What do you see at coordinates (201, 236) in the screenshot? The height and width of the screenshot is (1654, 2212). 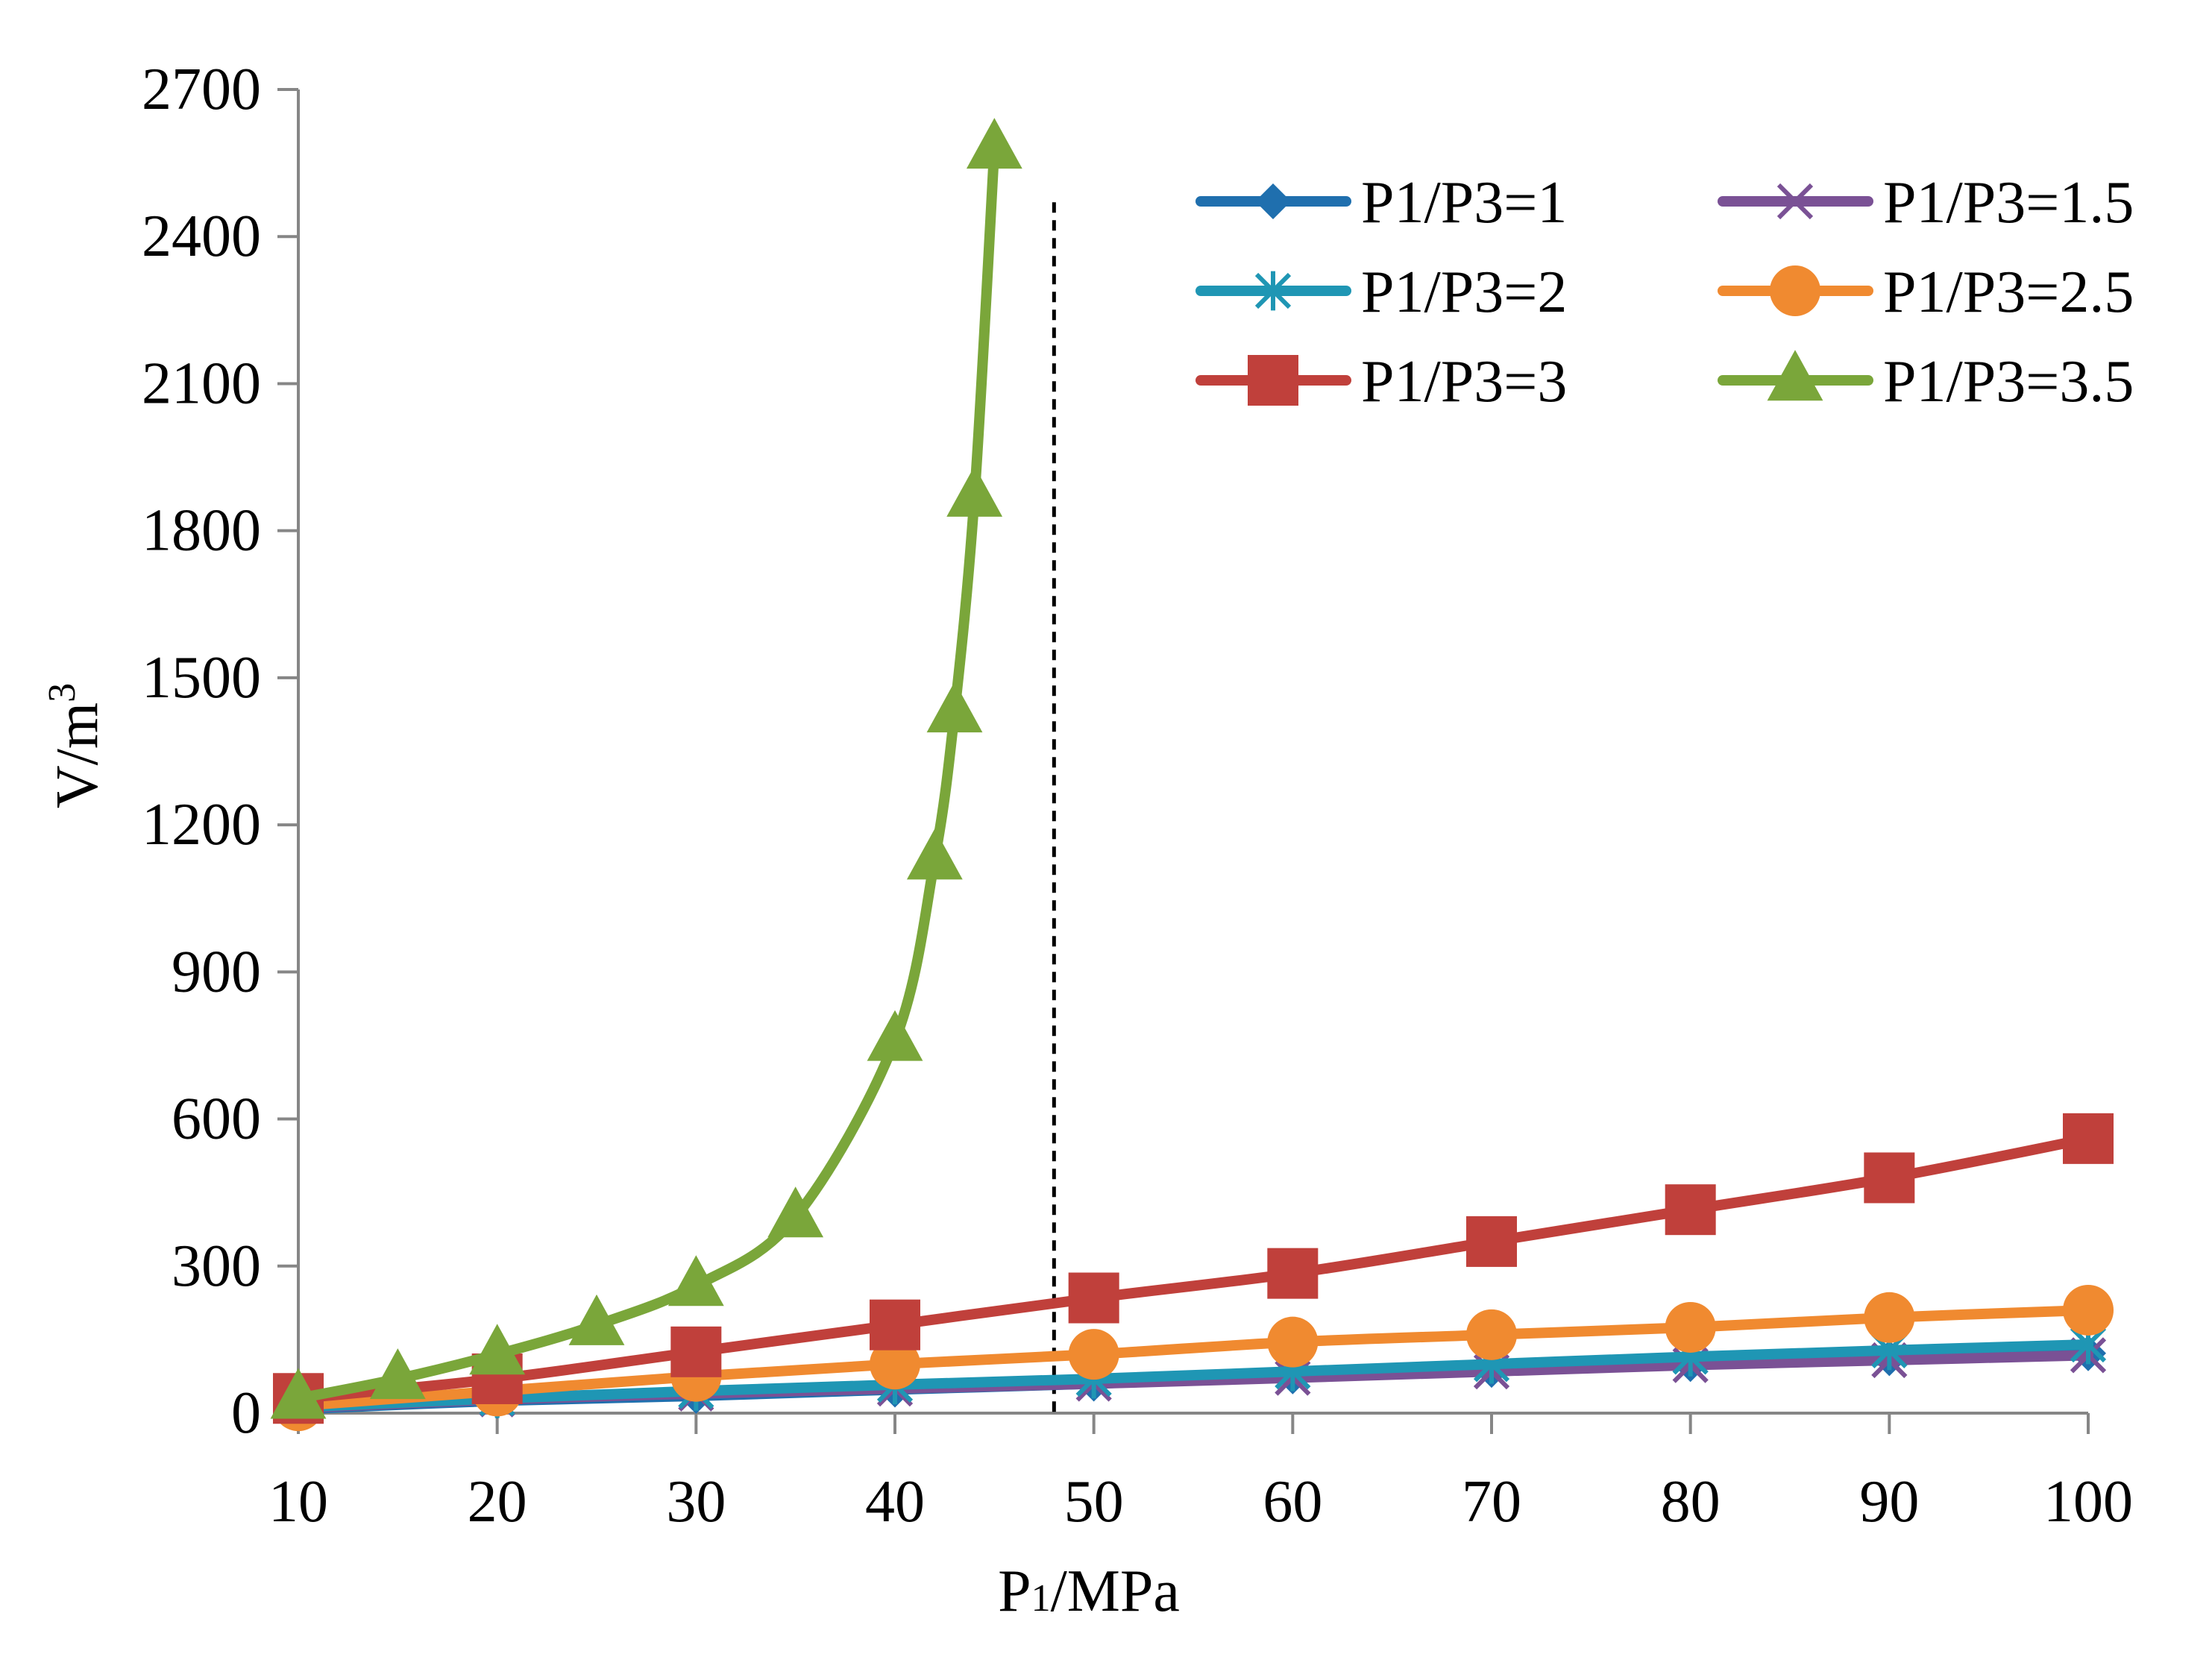 I see `y-tick-label: 2400` at bounding box center [201, 236].